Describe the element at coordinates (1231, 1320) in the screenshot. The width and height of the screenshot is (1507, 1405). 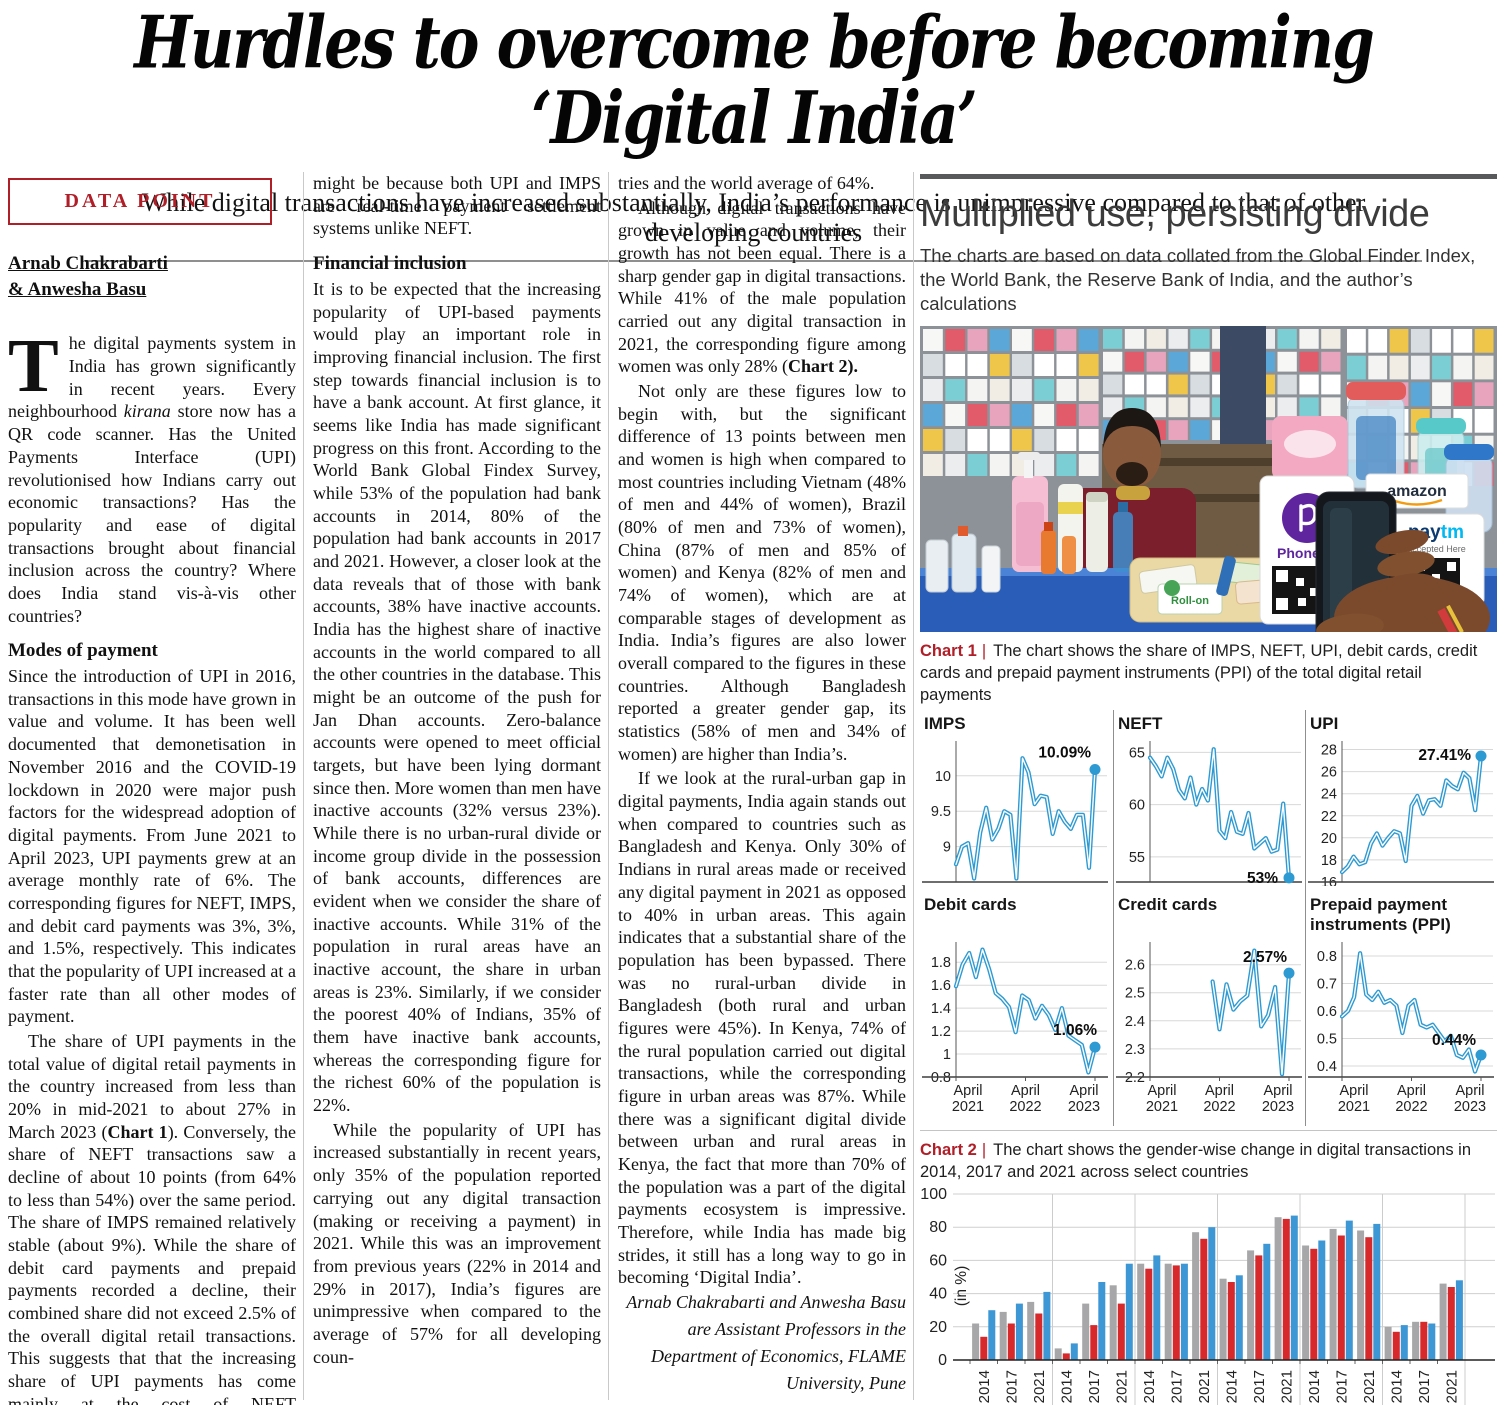
I see `bar-China-2014-female` at that location.